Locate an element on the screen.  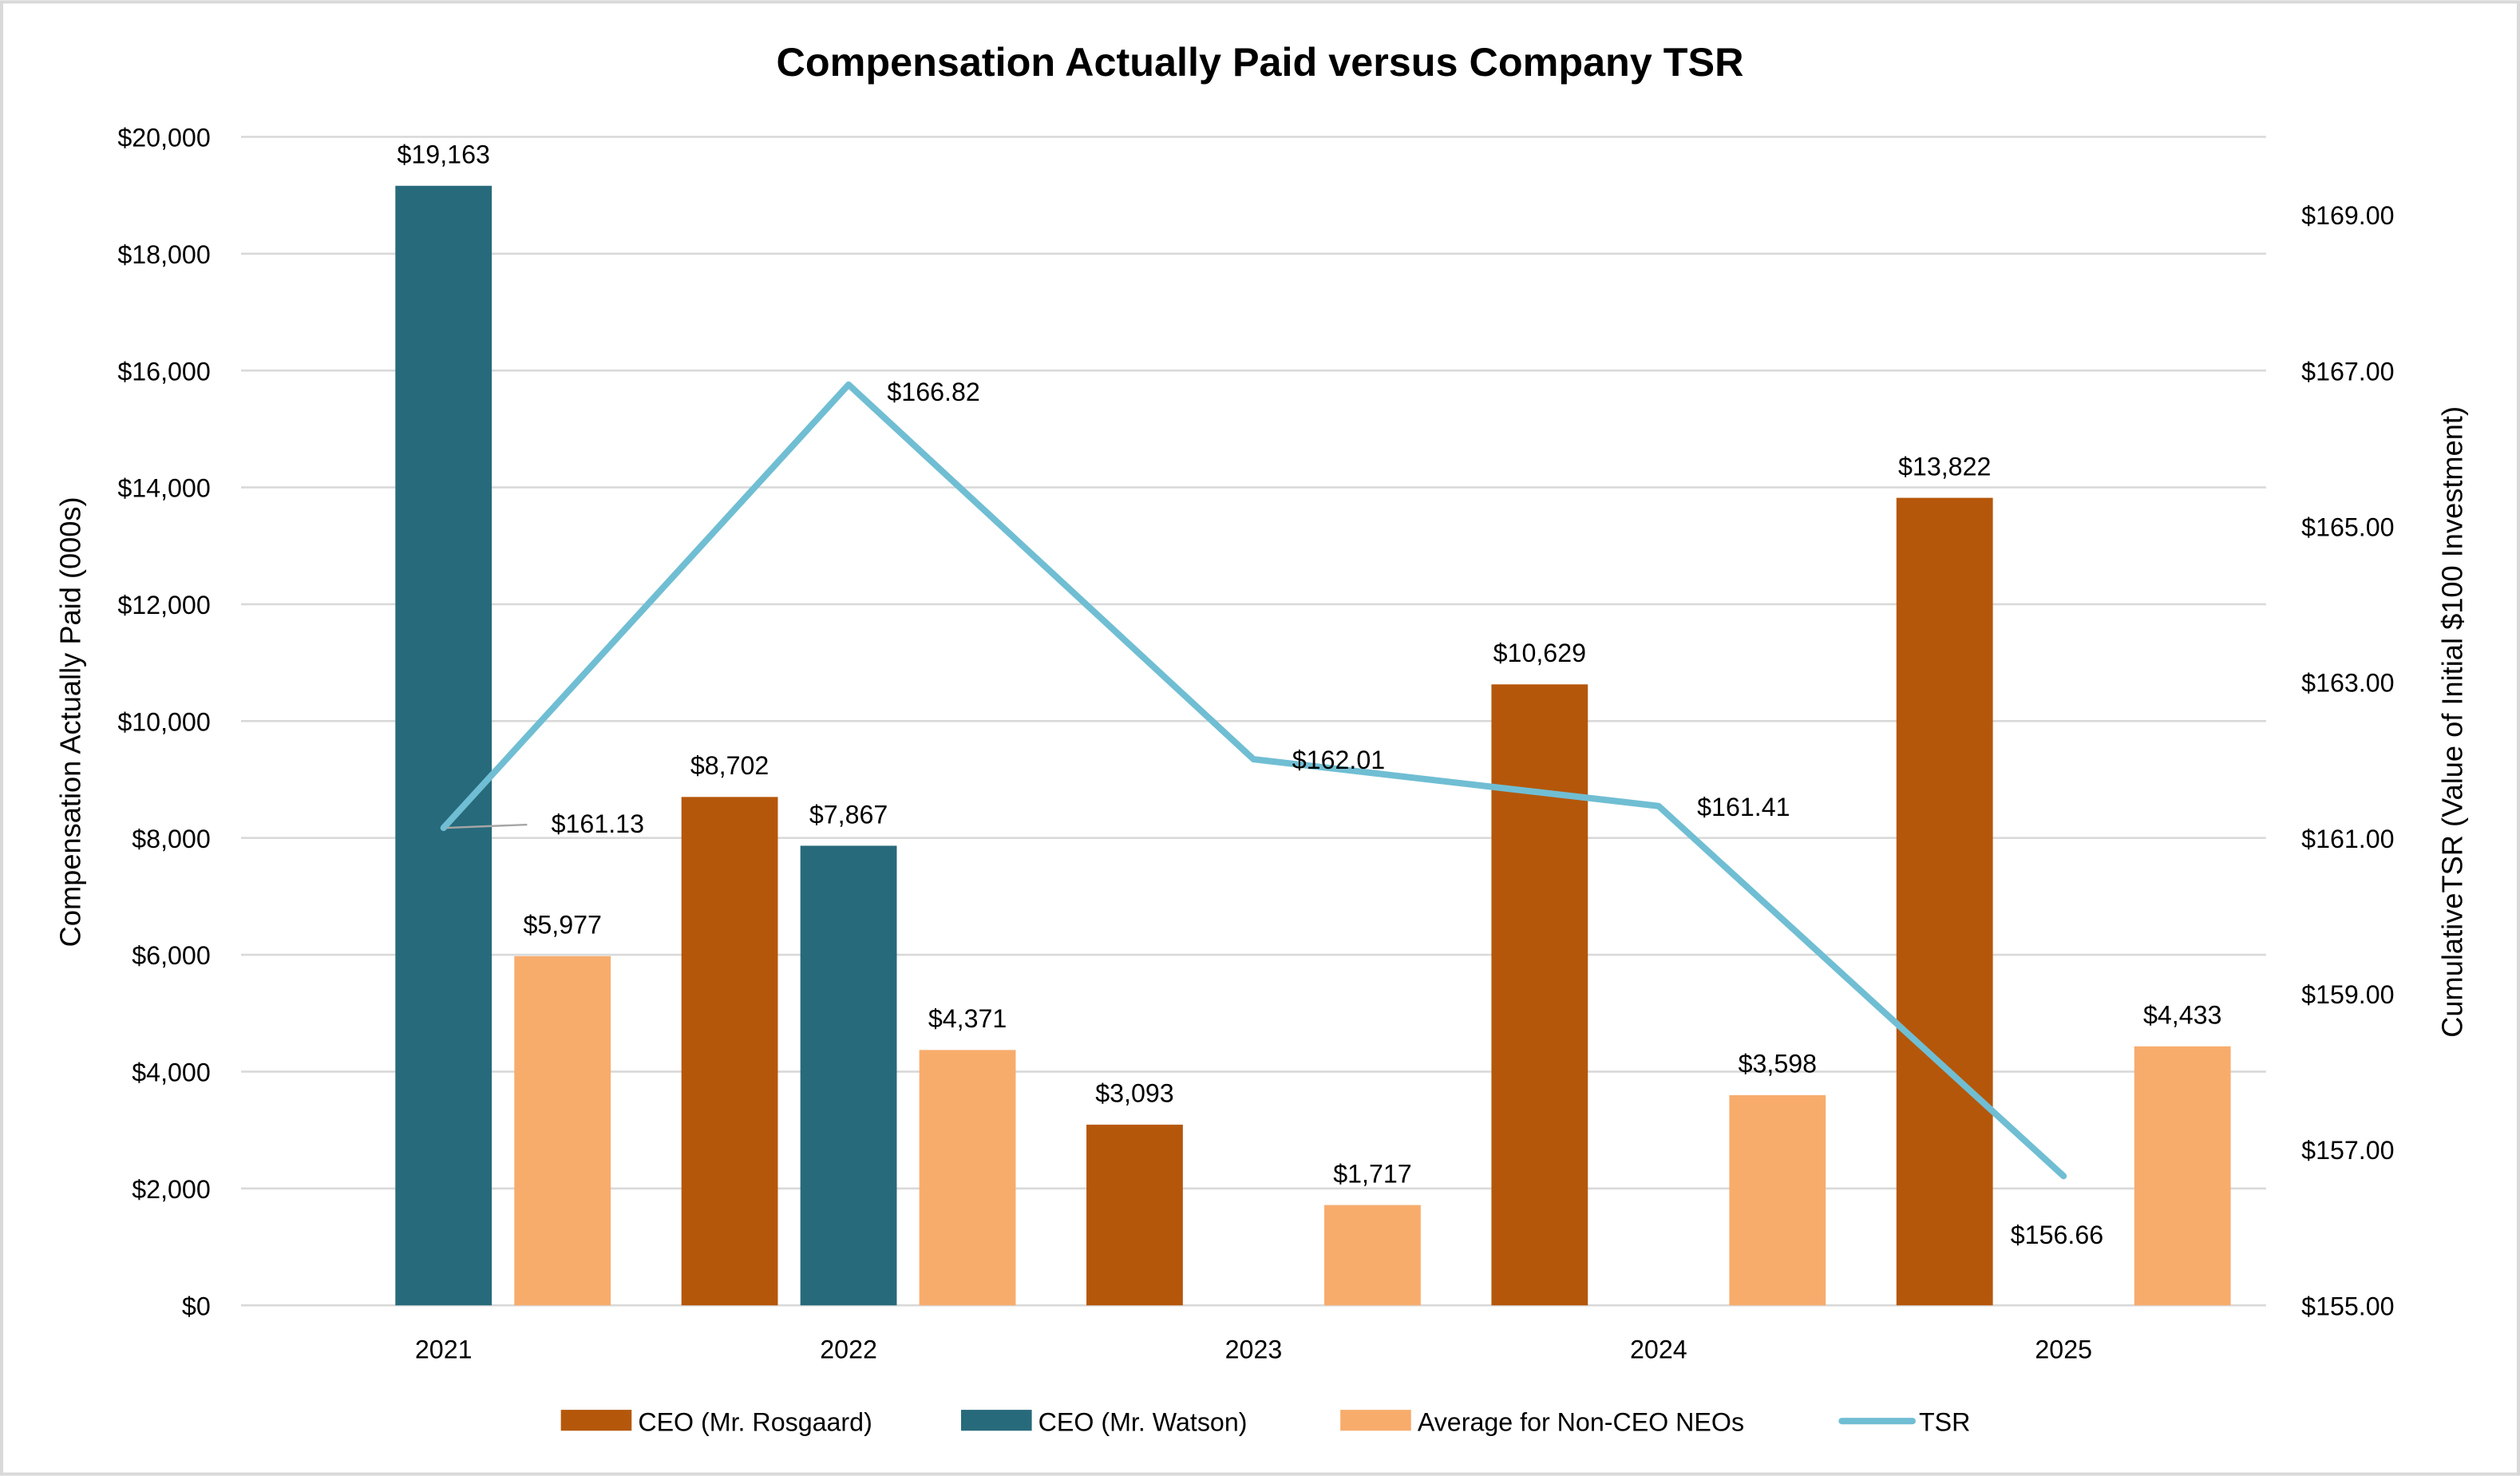
y-tick-label: $16,000 is located at coordinates (163, 371).